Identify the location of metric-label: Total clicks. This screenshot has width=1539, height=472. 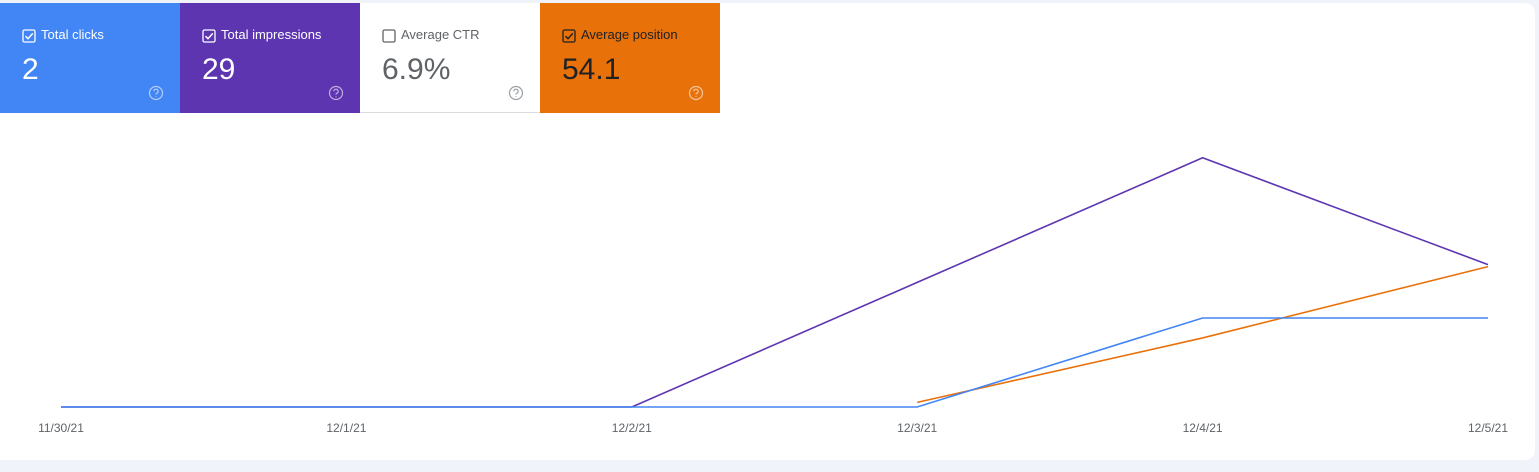
(72, 34).